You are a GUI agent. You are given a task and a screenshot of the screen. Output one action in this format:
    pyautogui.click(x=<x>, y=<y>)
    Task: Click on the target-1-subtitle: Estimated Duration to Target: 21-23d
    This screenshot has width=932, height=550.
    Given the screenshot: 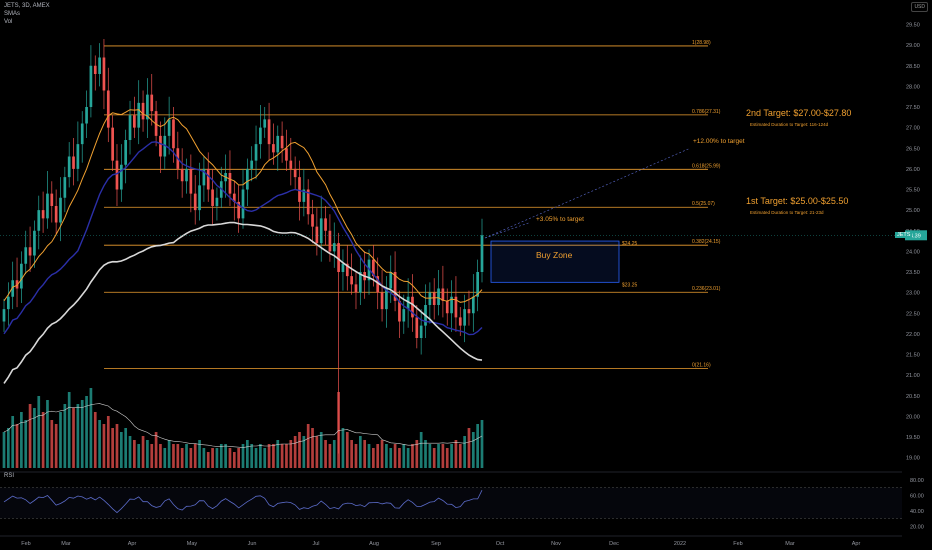 What is the action you would take?
    pyautogui.click(x=787, y=212)
    